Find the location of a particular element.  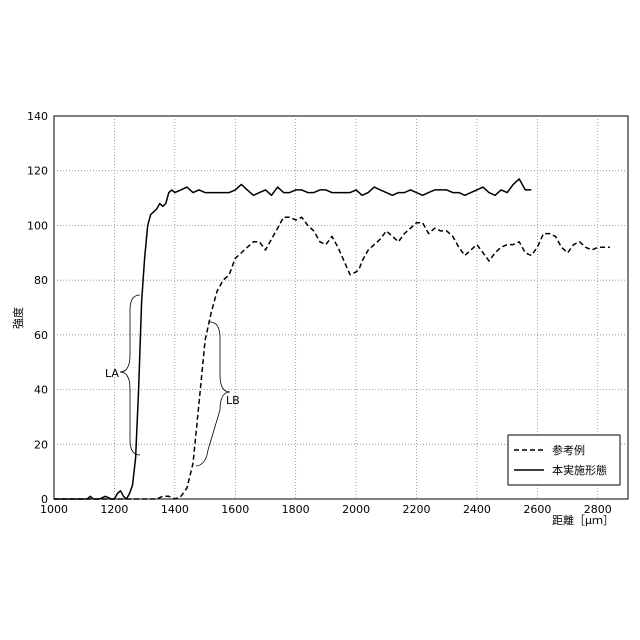

x-axis-label: 距離［μｍ］ is located at coordinates (583, 520).